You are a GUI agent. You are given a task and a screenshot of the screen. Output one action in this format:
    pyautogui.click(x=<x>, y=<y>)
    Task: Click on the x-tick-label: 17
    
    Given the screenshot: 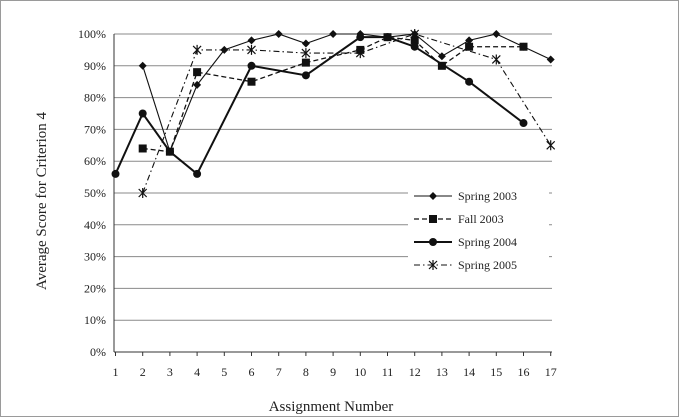 What is the action you would take?
    pyautogui.click(x=551, y=372)
    